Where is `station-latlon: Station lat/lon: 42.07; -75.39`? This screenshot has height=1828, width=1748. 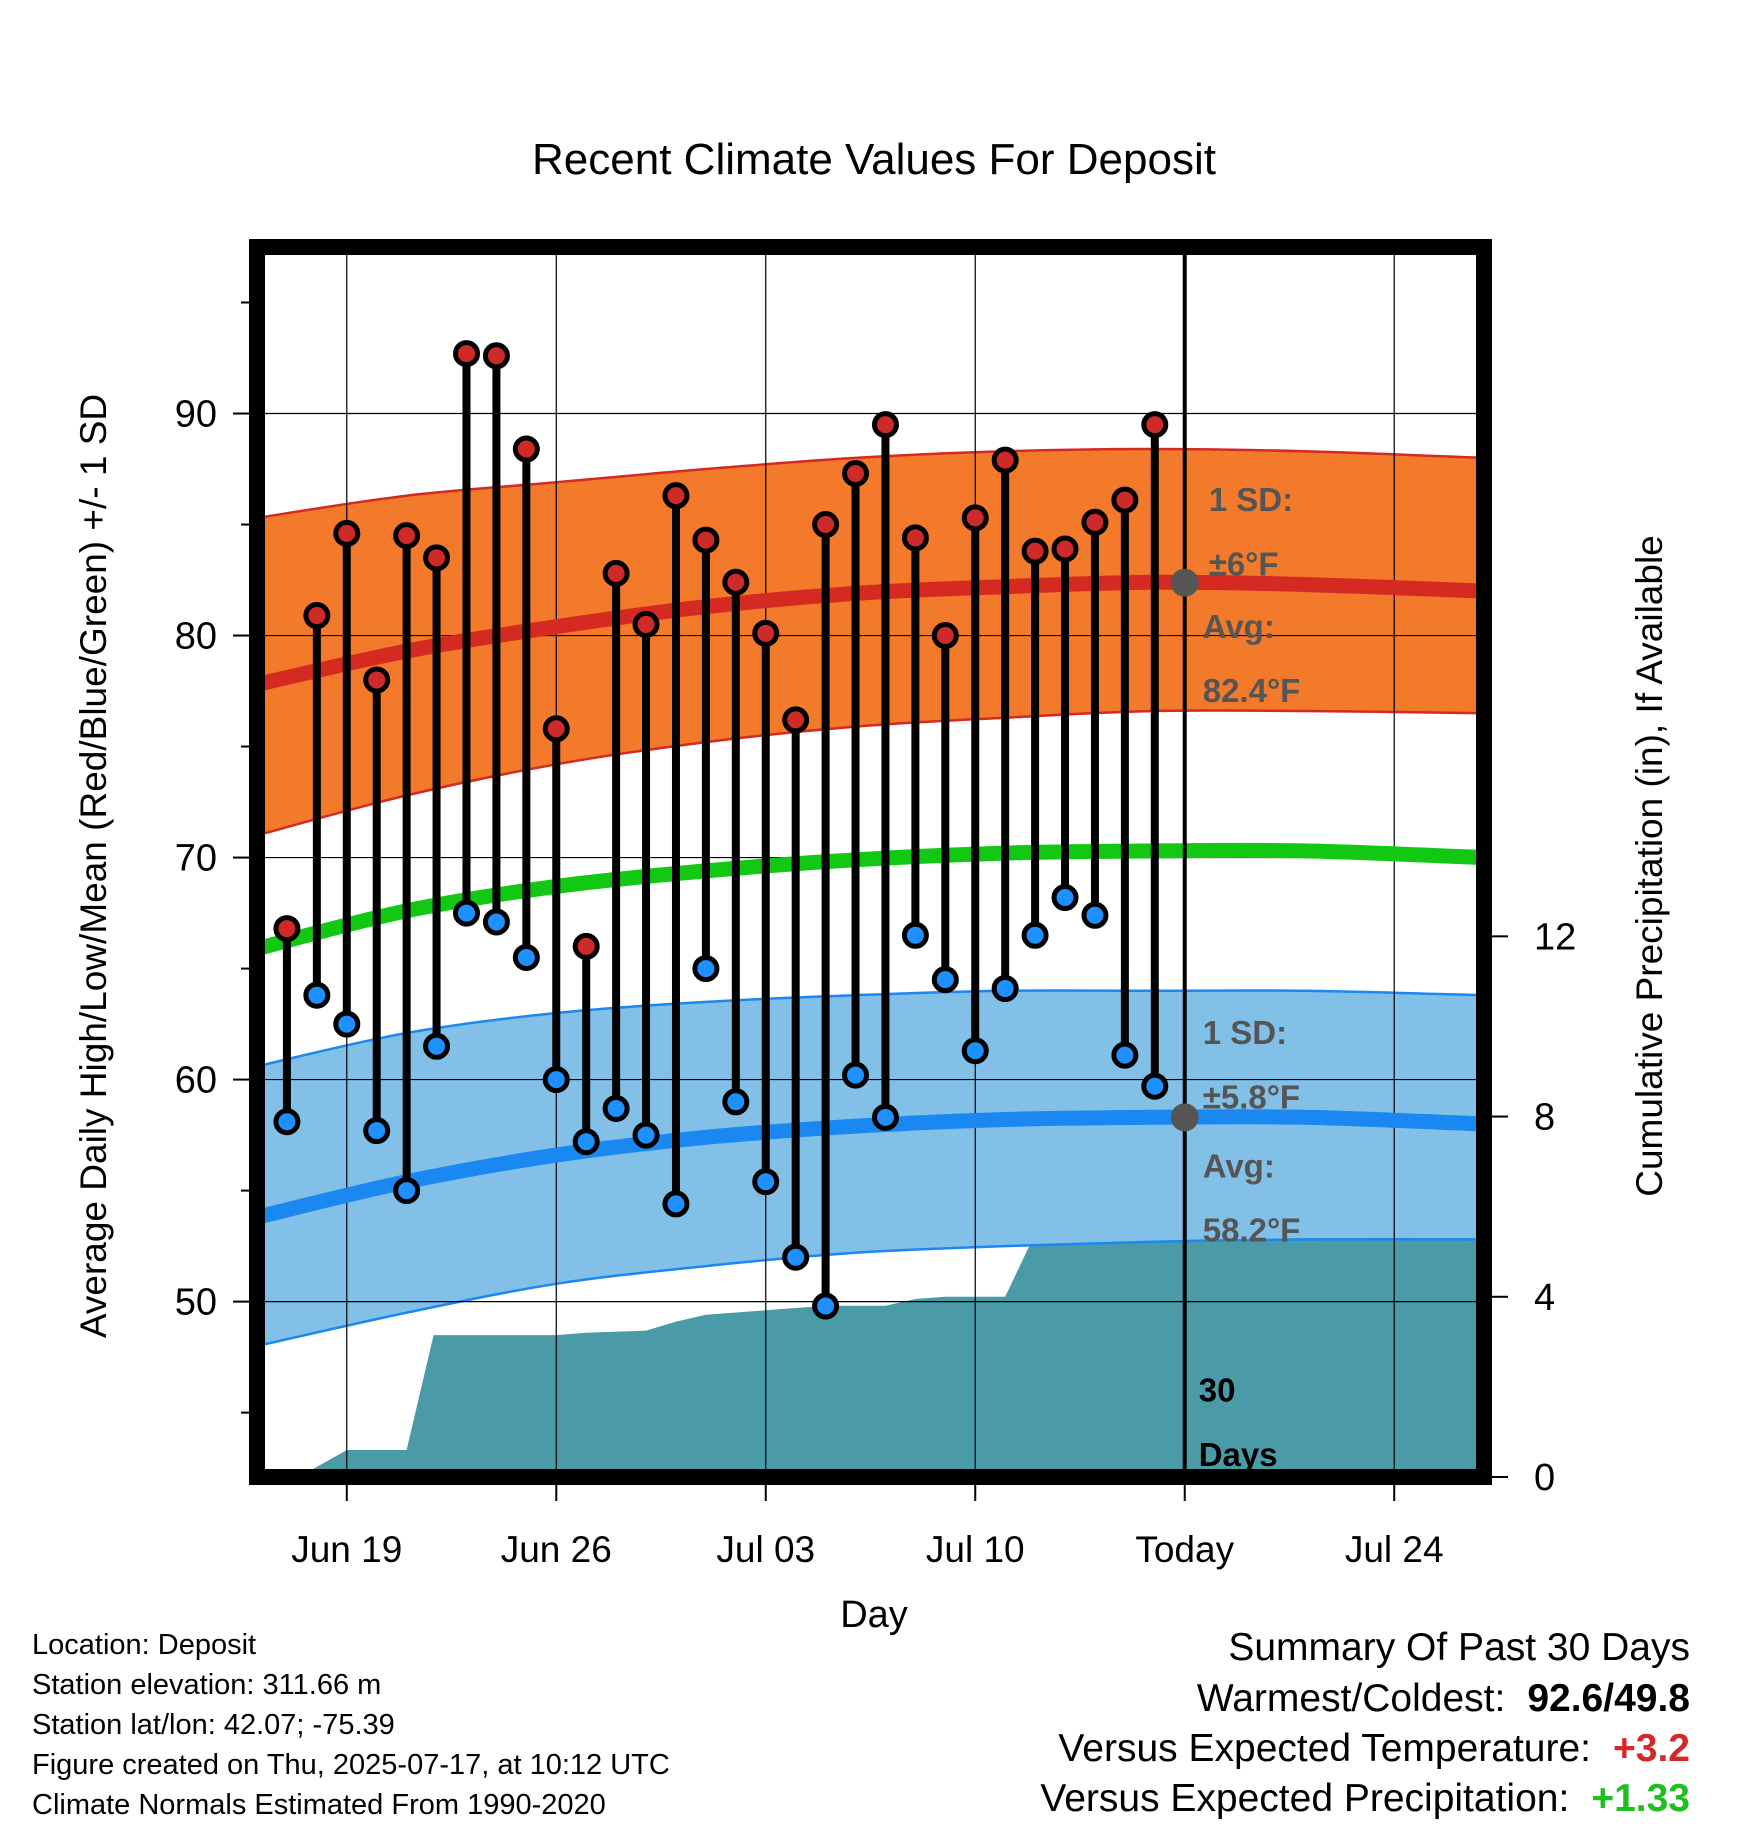
station-latlon: Station lat/lon: 42.07; -75.39 is located at coordinates (213, 1725).